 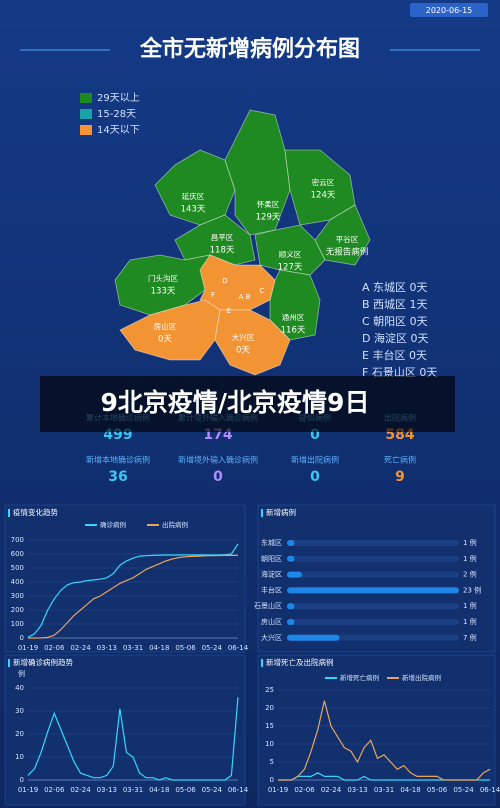 I want to click on stat-label: 新增出院病例, so click(x=315, y=460).